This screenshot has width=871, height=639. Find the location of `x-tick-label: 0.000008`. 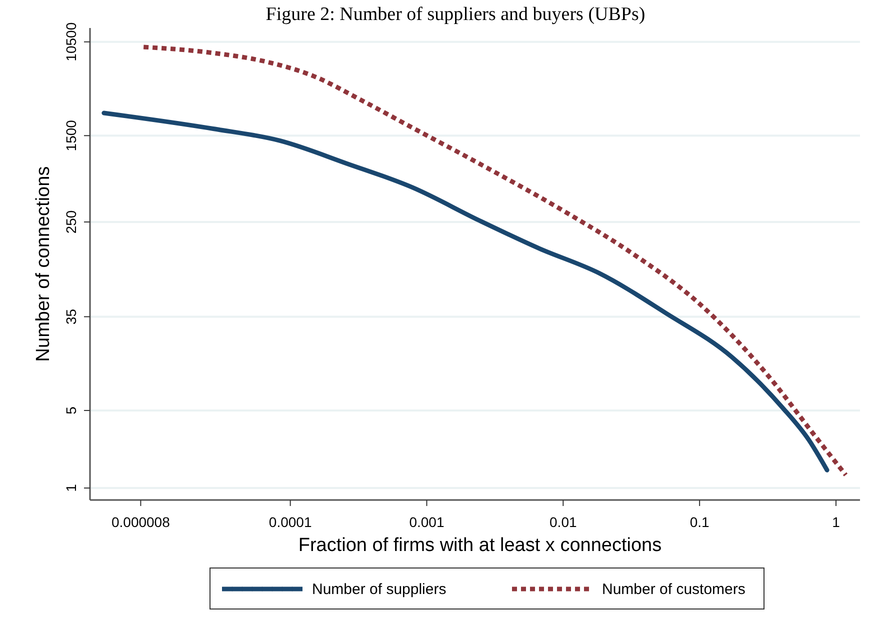

x-tick-label: 0.000008 is located at coordinates (140, 522).